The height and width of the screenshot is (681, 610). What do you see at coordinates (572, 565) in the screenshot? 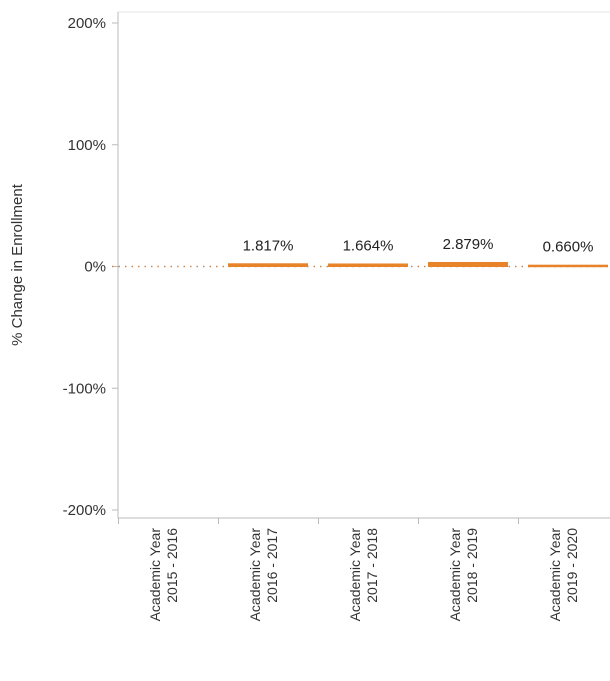
I see `x-tick-label: 2019 - 2020` at bounding box center [572, 565].